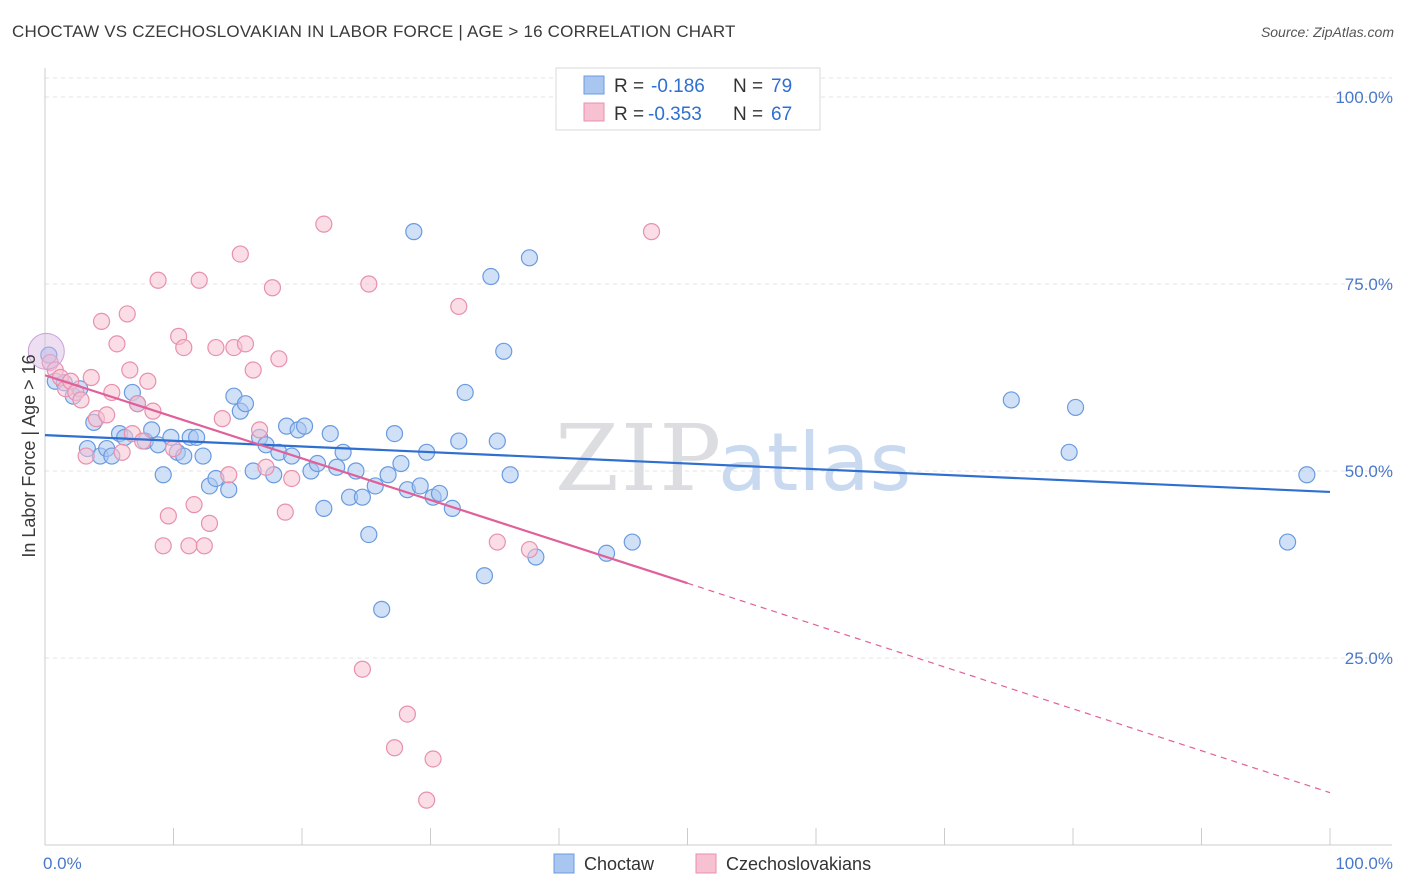 The width and height of the screenshot is (1406, 892). Describe the element at coordinates (748, 114) in the screenshot. I see `legend-n-label-2: N =` at that location.